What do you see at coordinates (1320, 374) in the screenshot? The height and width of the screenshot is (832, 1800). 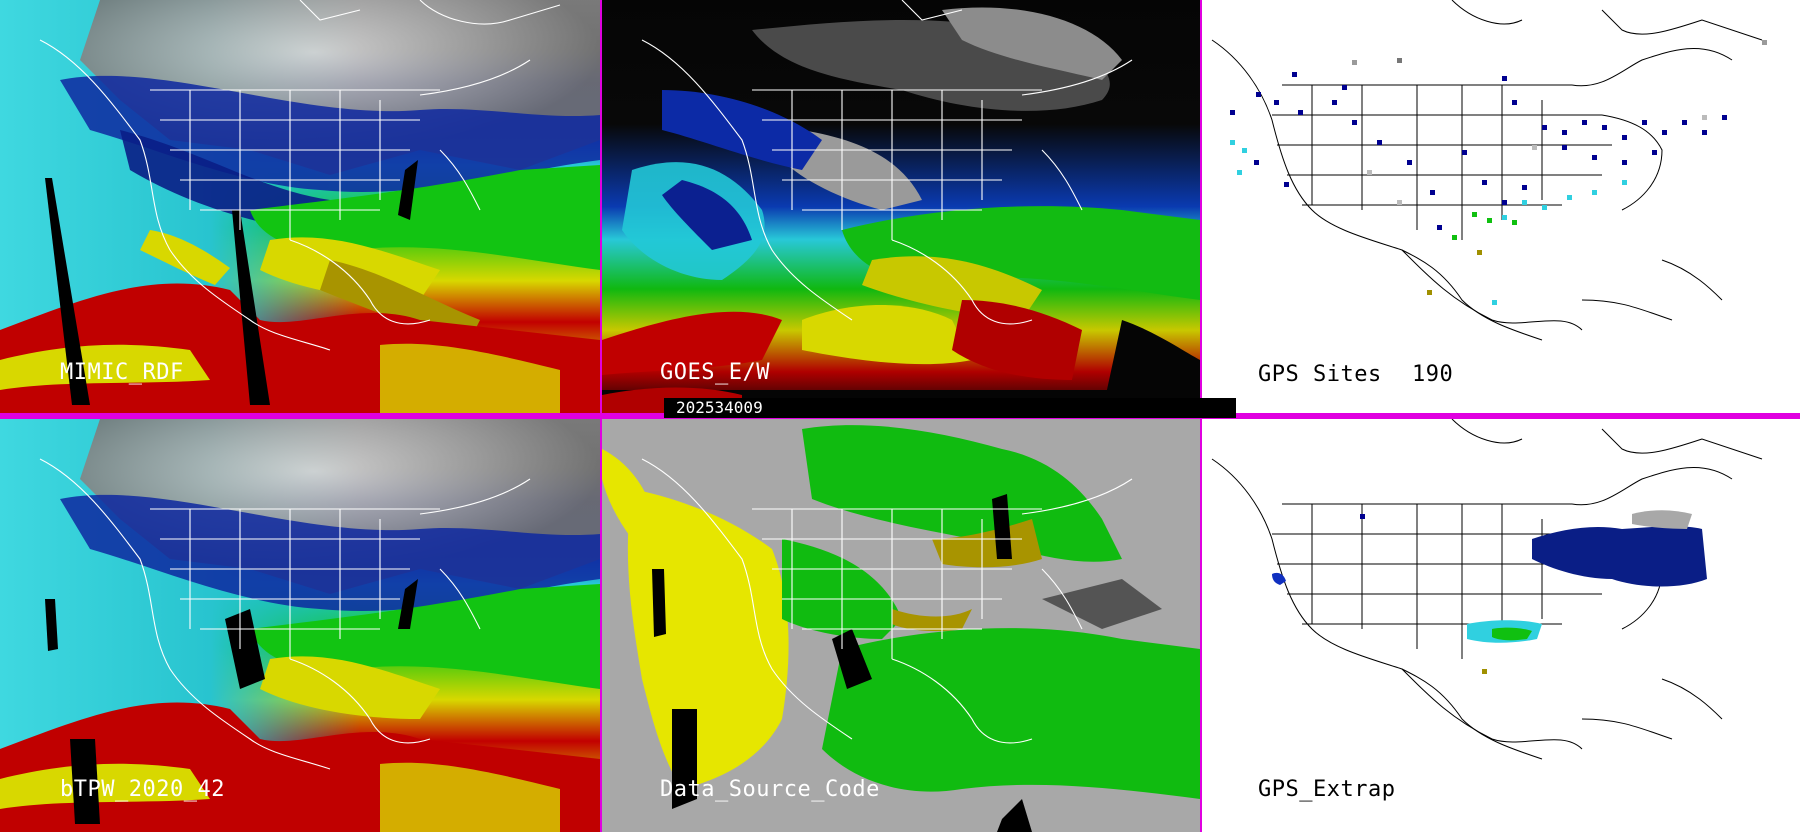 I see `panel-label-gps-sites: GPS Sites` at bounding box center [1320, 374].